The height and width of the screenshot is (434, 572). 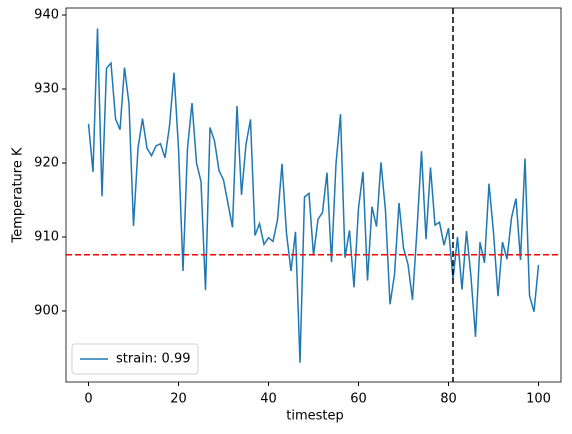 I want to click on x-tick-label: 20, so click(x=178, y=399).